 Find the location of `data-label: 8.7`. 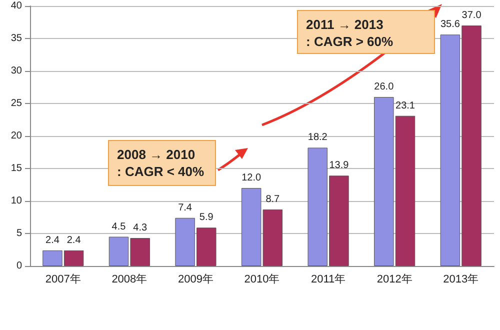

data-label: 8.7 is located at coordinates (273, 199).